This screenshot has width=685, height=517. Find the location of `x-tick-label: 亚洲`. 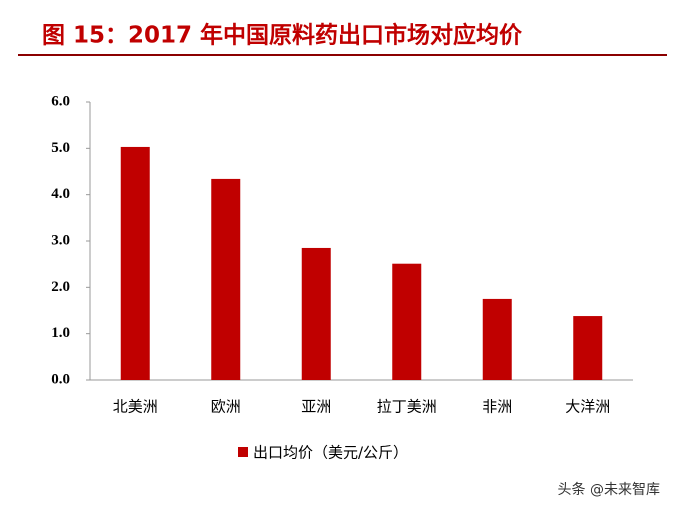

x-tick-label: 亚洲 is located at coordinates (316, 407).